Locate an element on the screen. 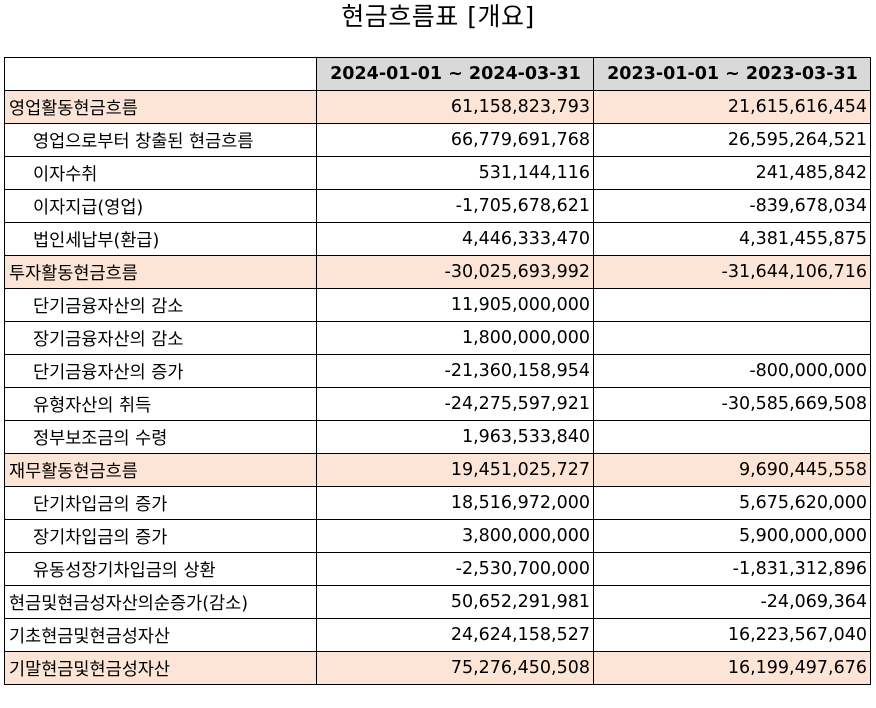  value-2024-q1: 18,516,972,000 is located at coordinates (455, 503).